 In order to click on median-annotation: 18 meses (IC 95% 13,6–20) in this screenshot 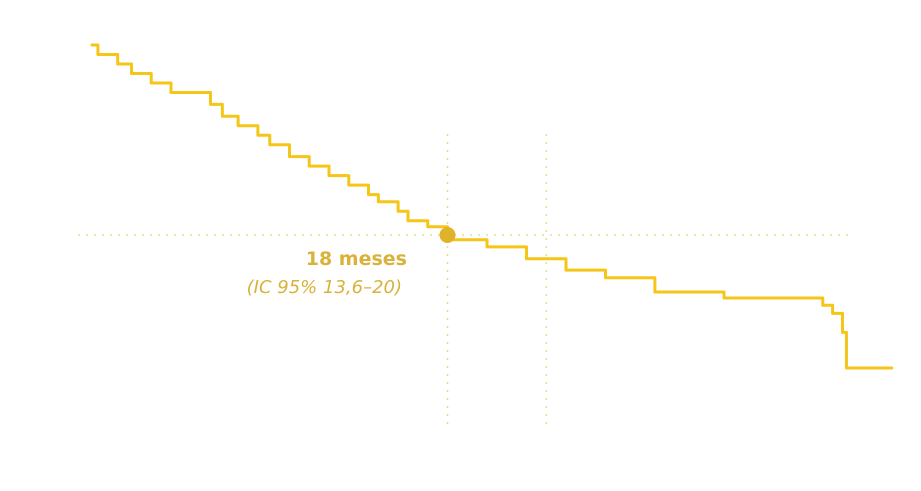, I will do `click(327, 273)`.